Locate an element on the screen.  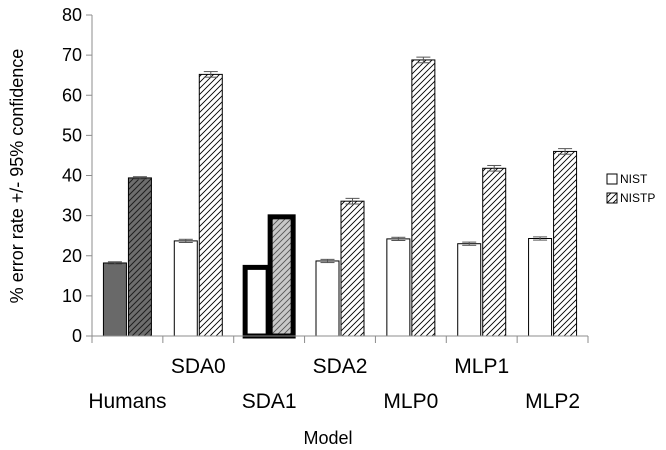
legend-swatch-nist is located at coordinates (612, 179).